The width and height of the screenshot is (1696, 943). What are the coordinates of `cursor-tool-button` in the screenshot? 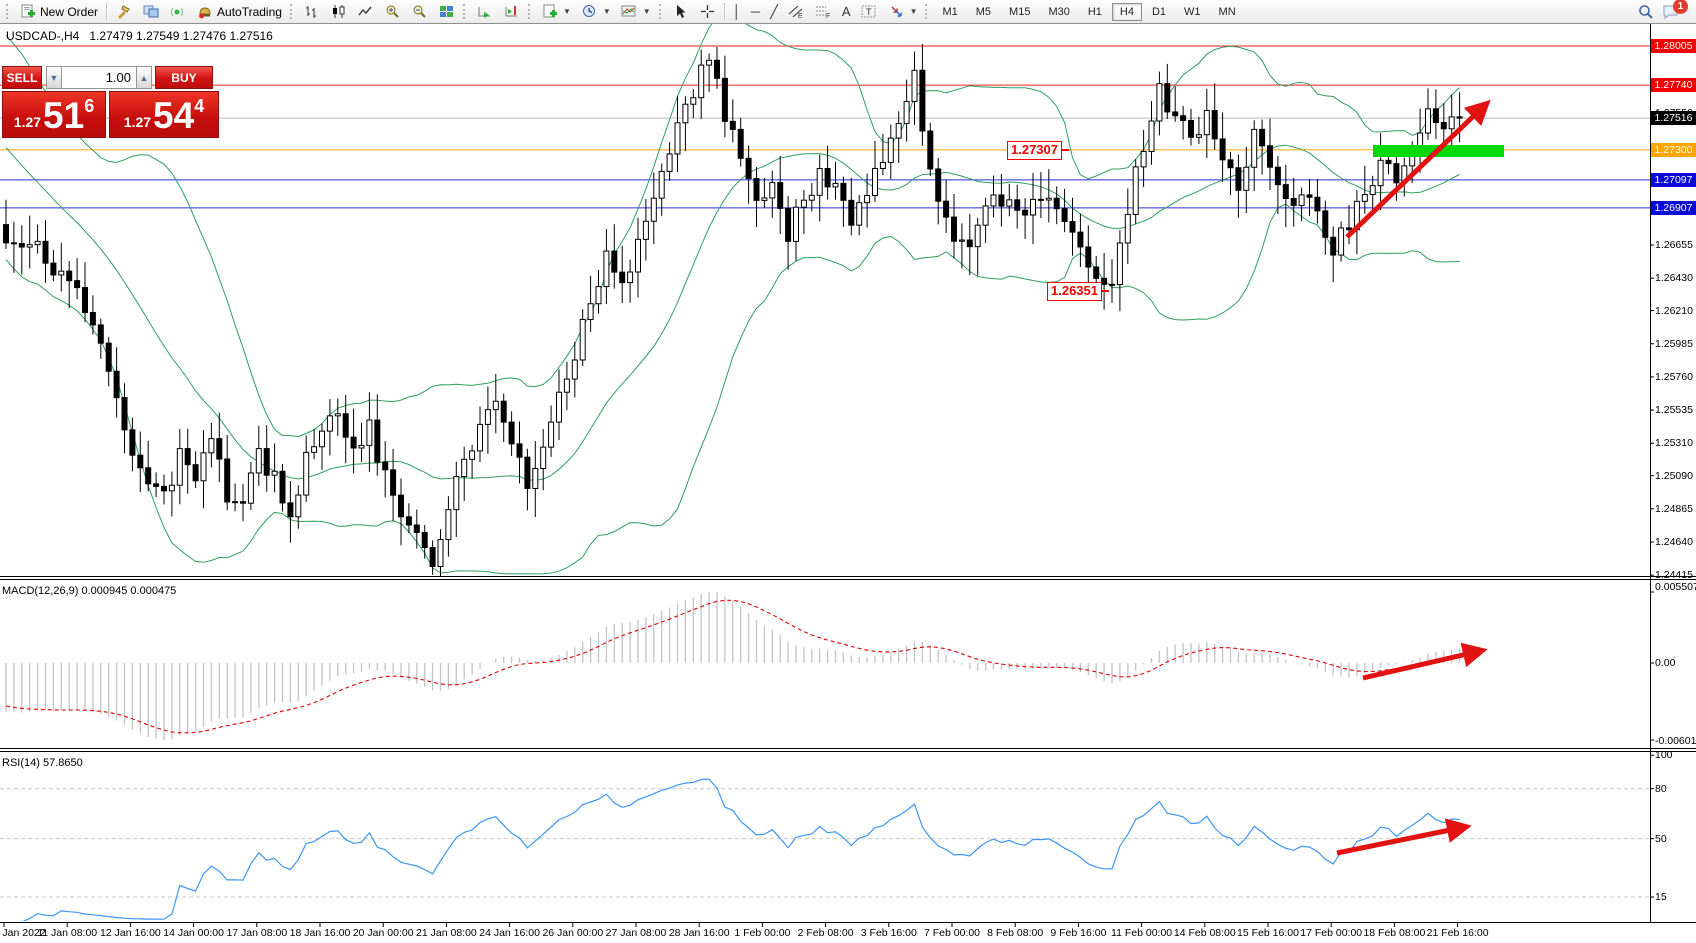 It's located at (680, 12).